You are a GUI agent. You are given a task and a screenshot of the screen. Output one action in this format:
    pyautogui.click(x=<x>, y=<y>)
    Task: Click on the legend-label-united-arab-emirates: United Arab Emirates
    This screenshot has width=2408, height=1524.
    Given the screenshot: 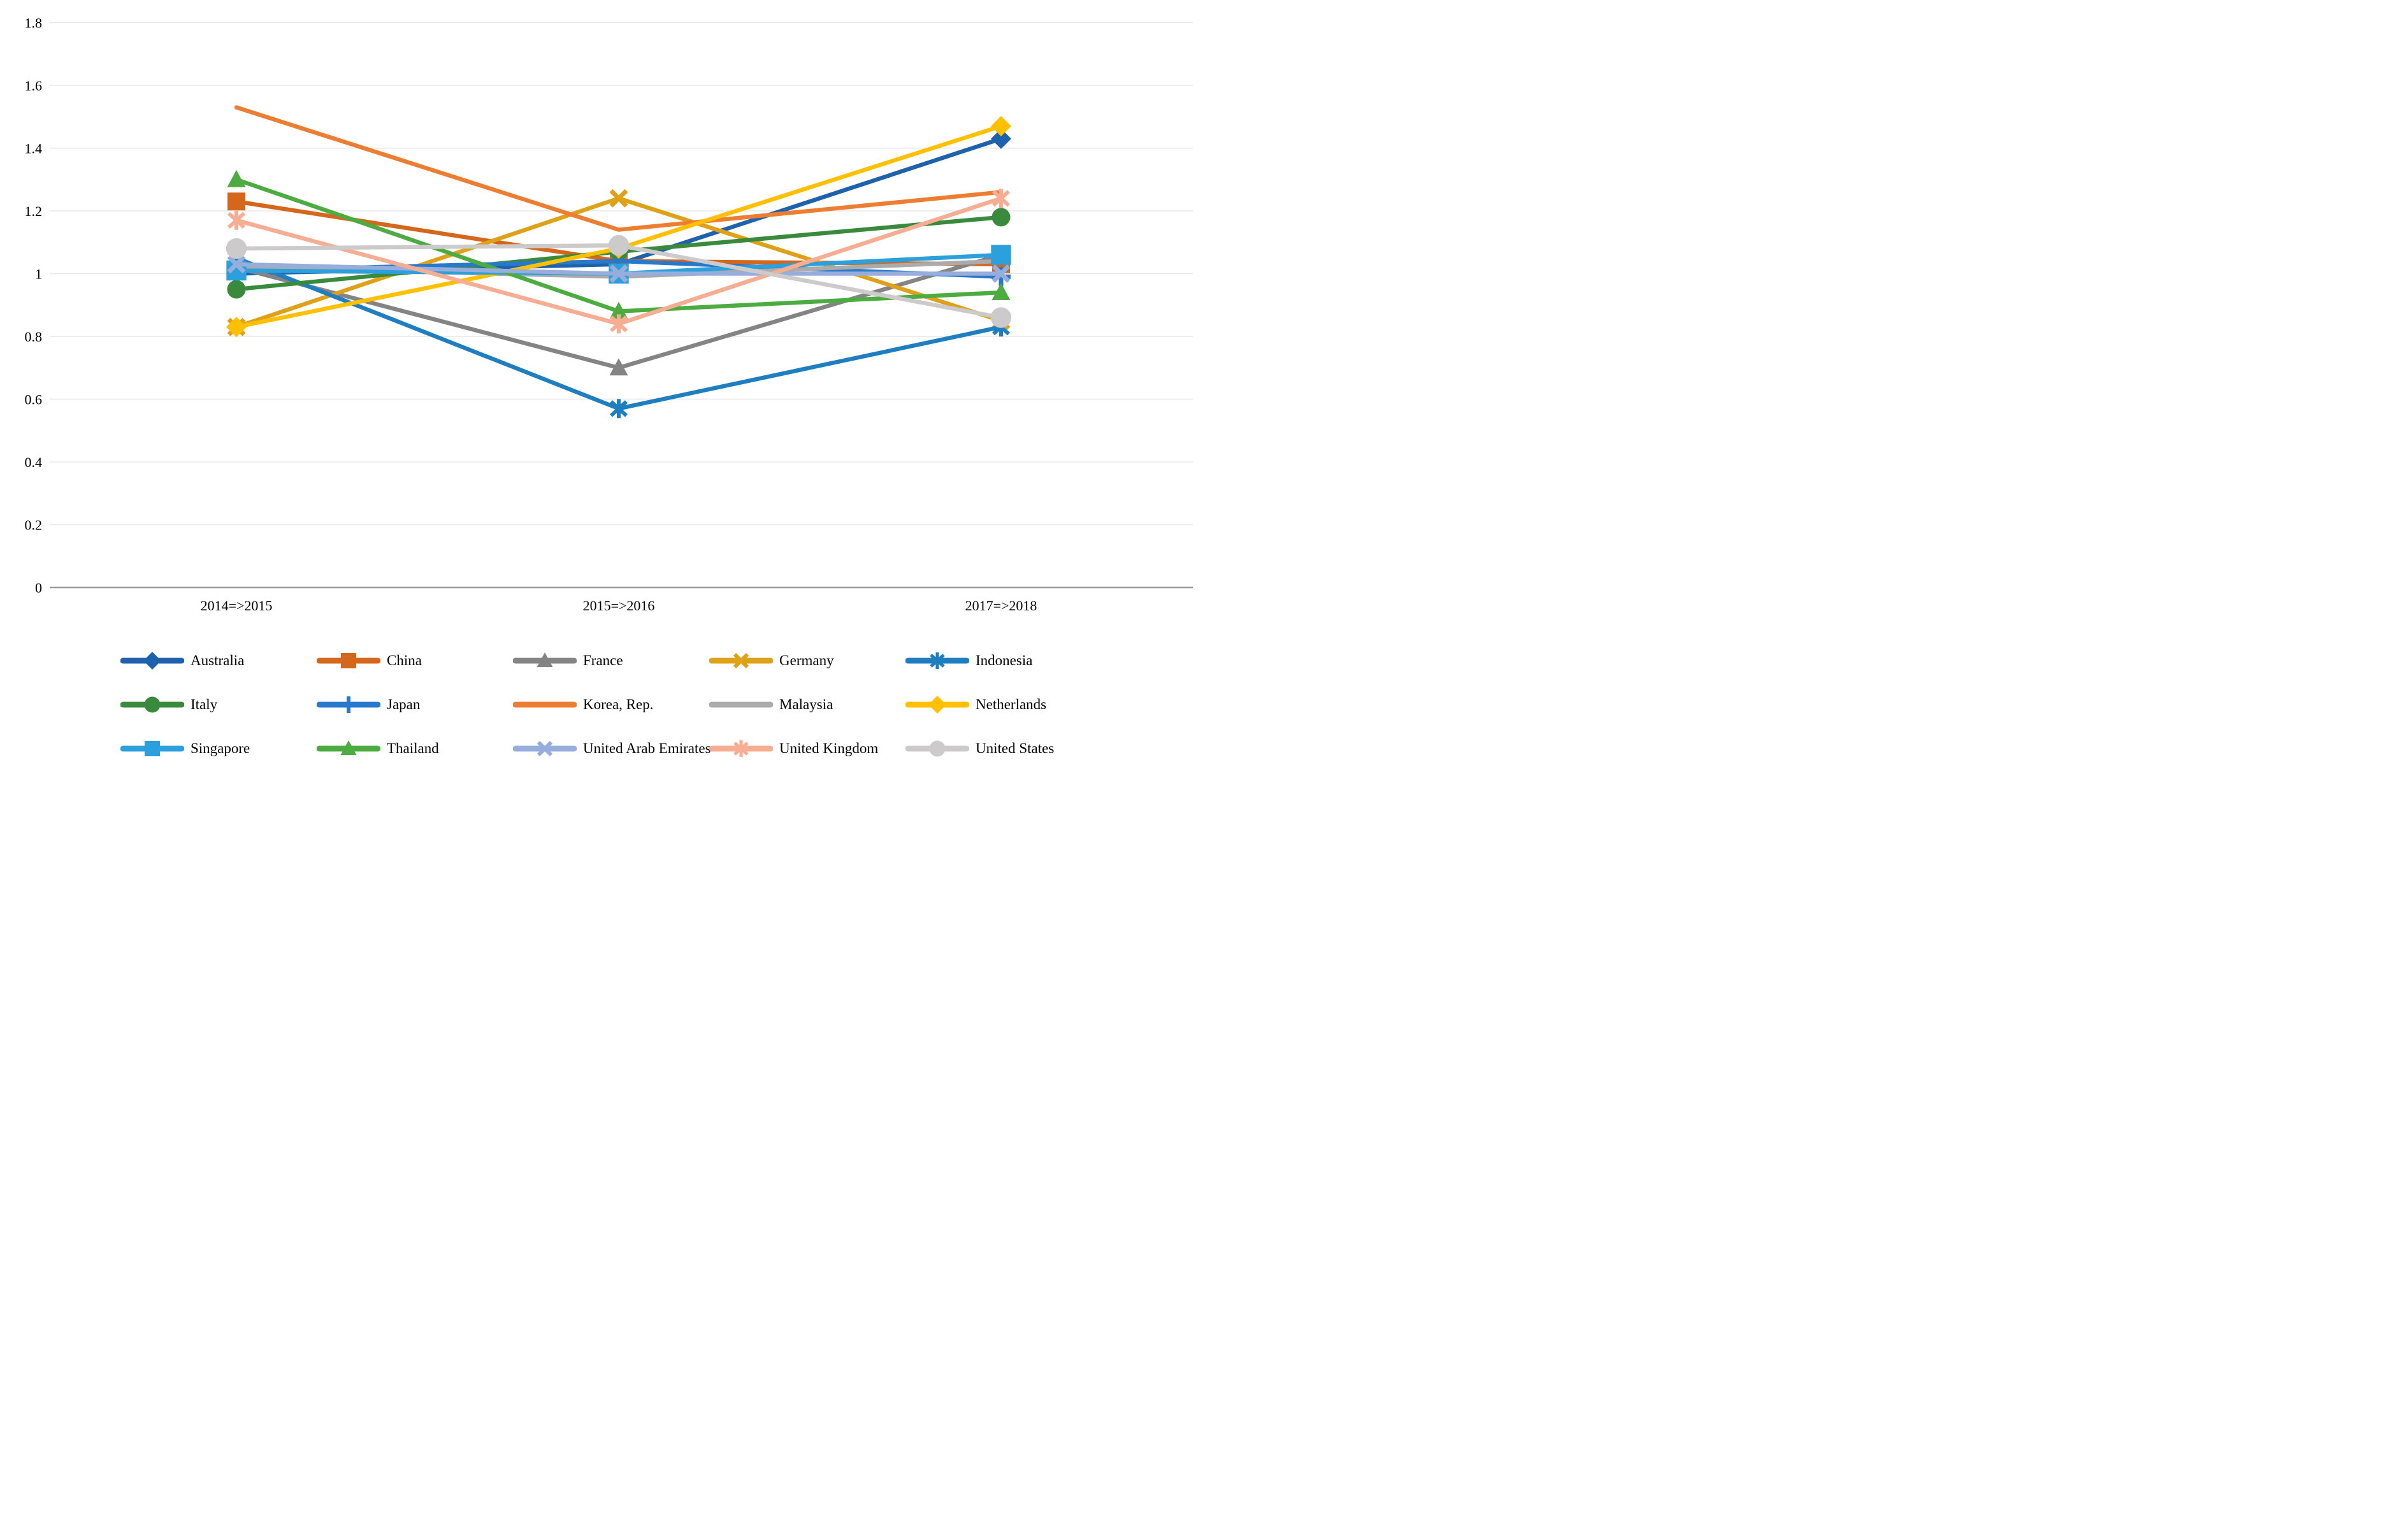 What is the action you would take?
    pyautogui.click(x=647, y=748)
    